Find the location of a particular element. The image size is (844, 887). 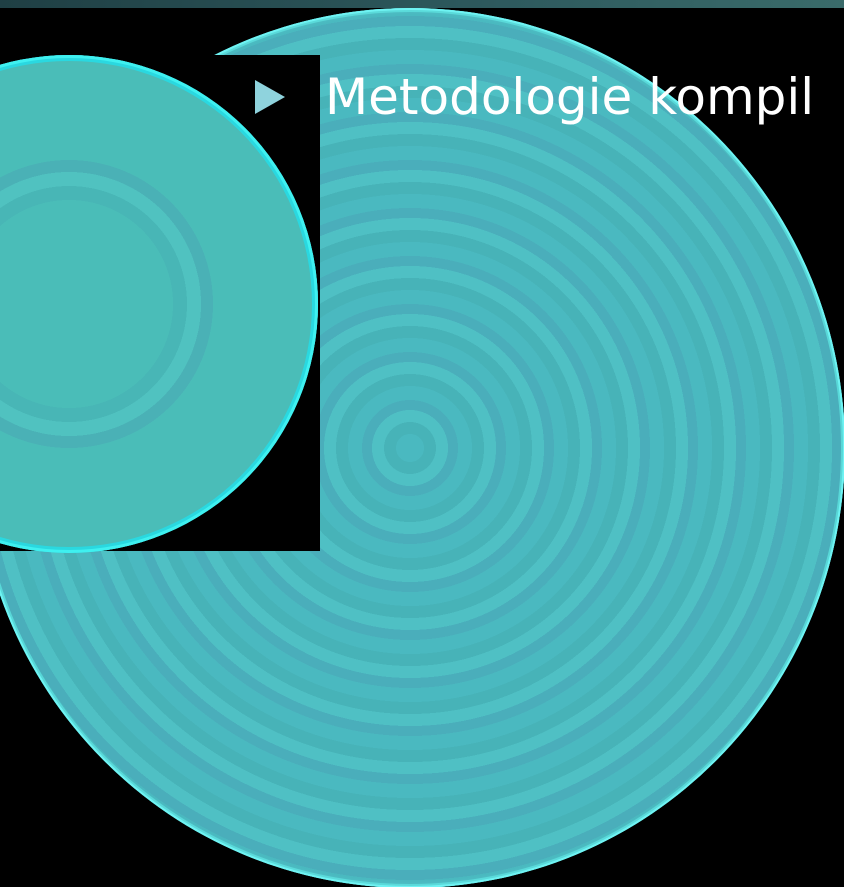

bullet-item: Metodologie kompil is located at coordinates (534, 97).